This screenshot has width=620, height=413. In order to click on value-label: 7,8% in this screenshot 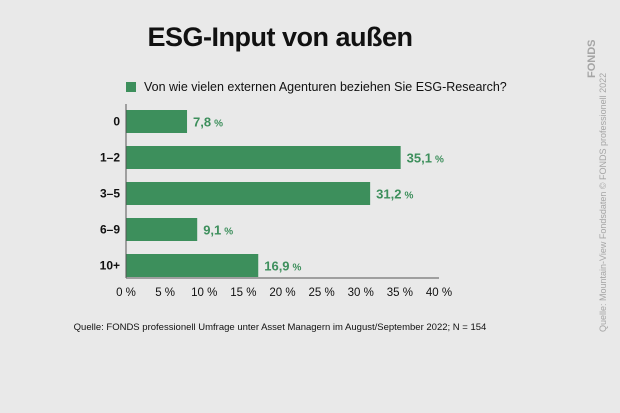, I will do `click(208, 122)`.